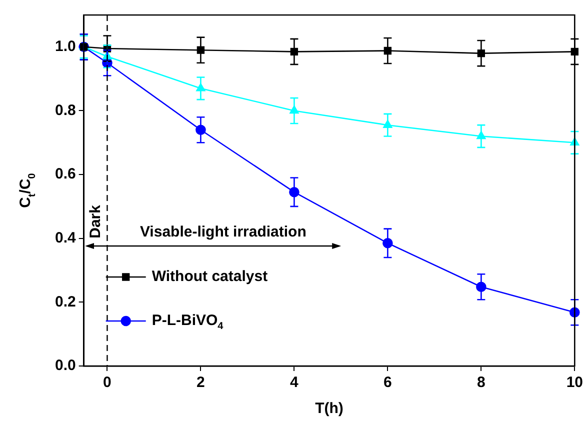  I want to click on y-tick-label: 0.8, so click(65, 110).